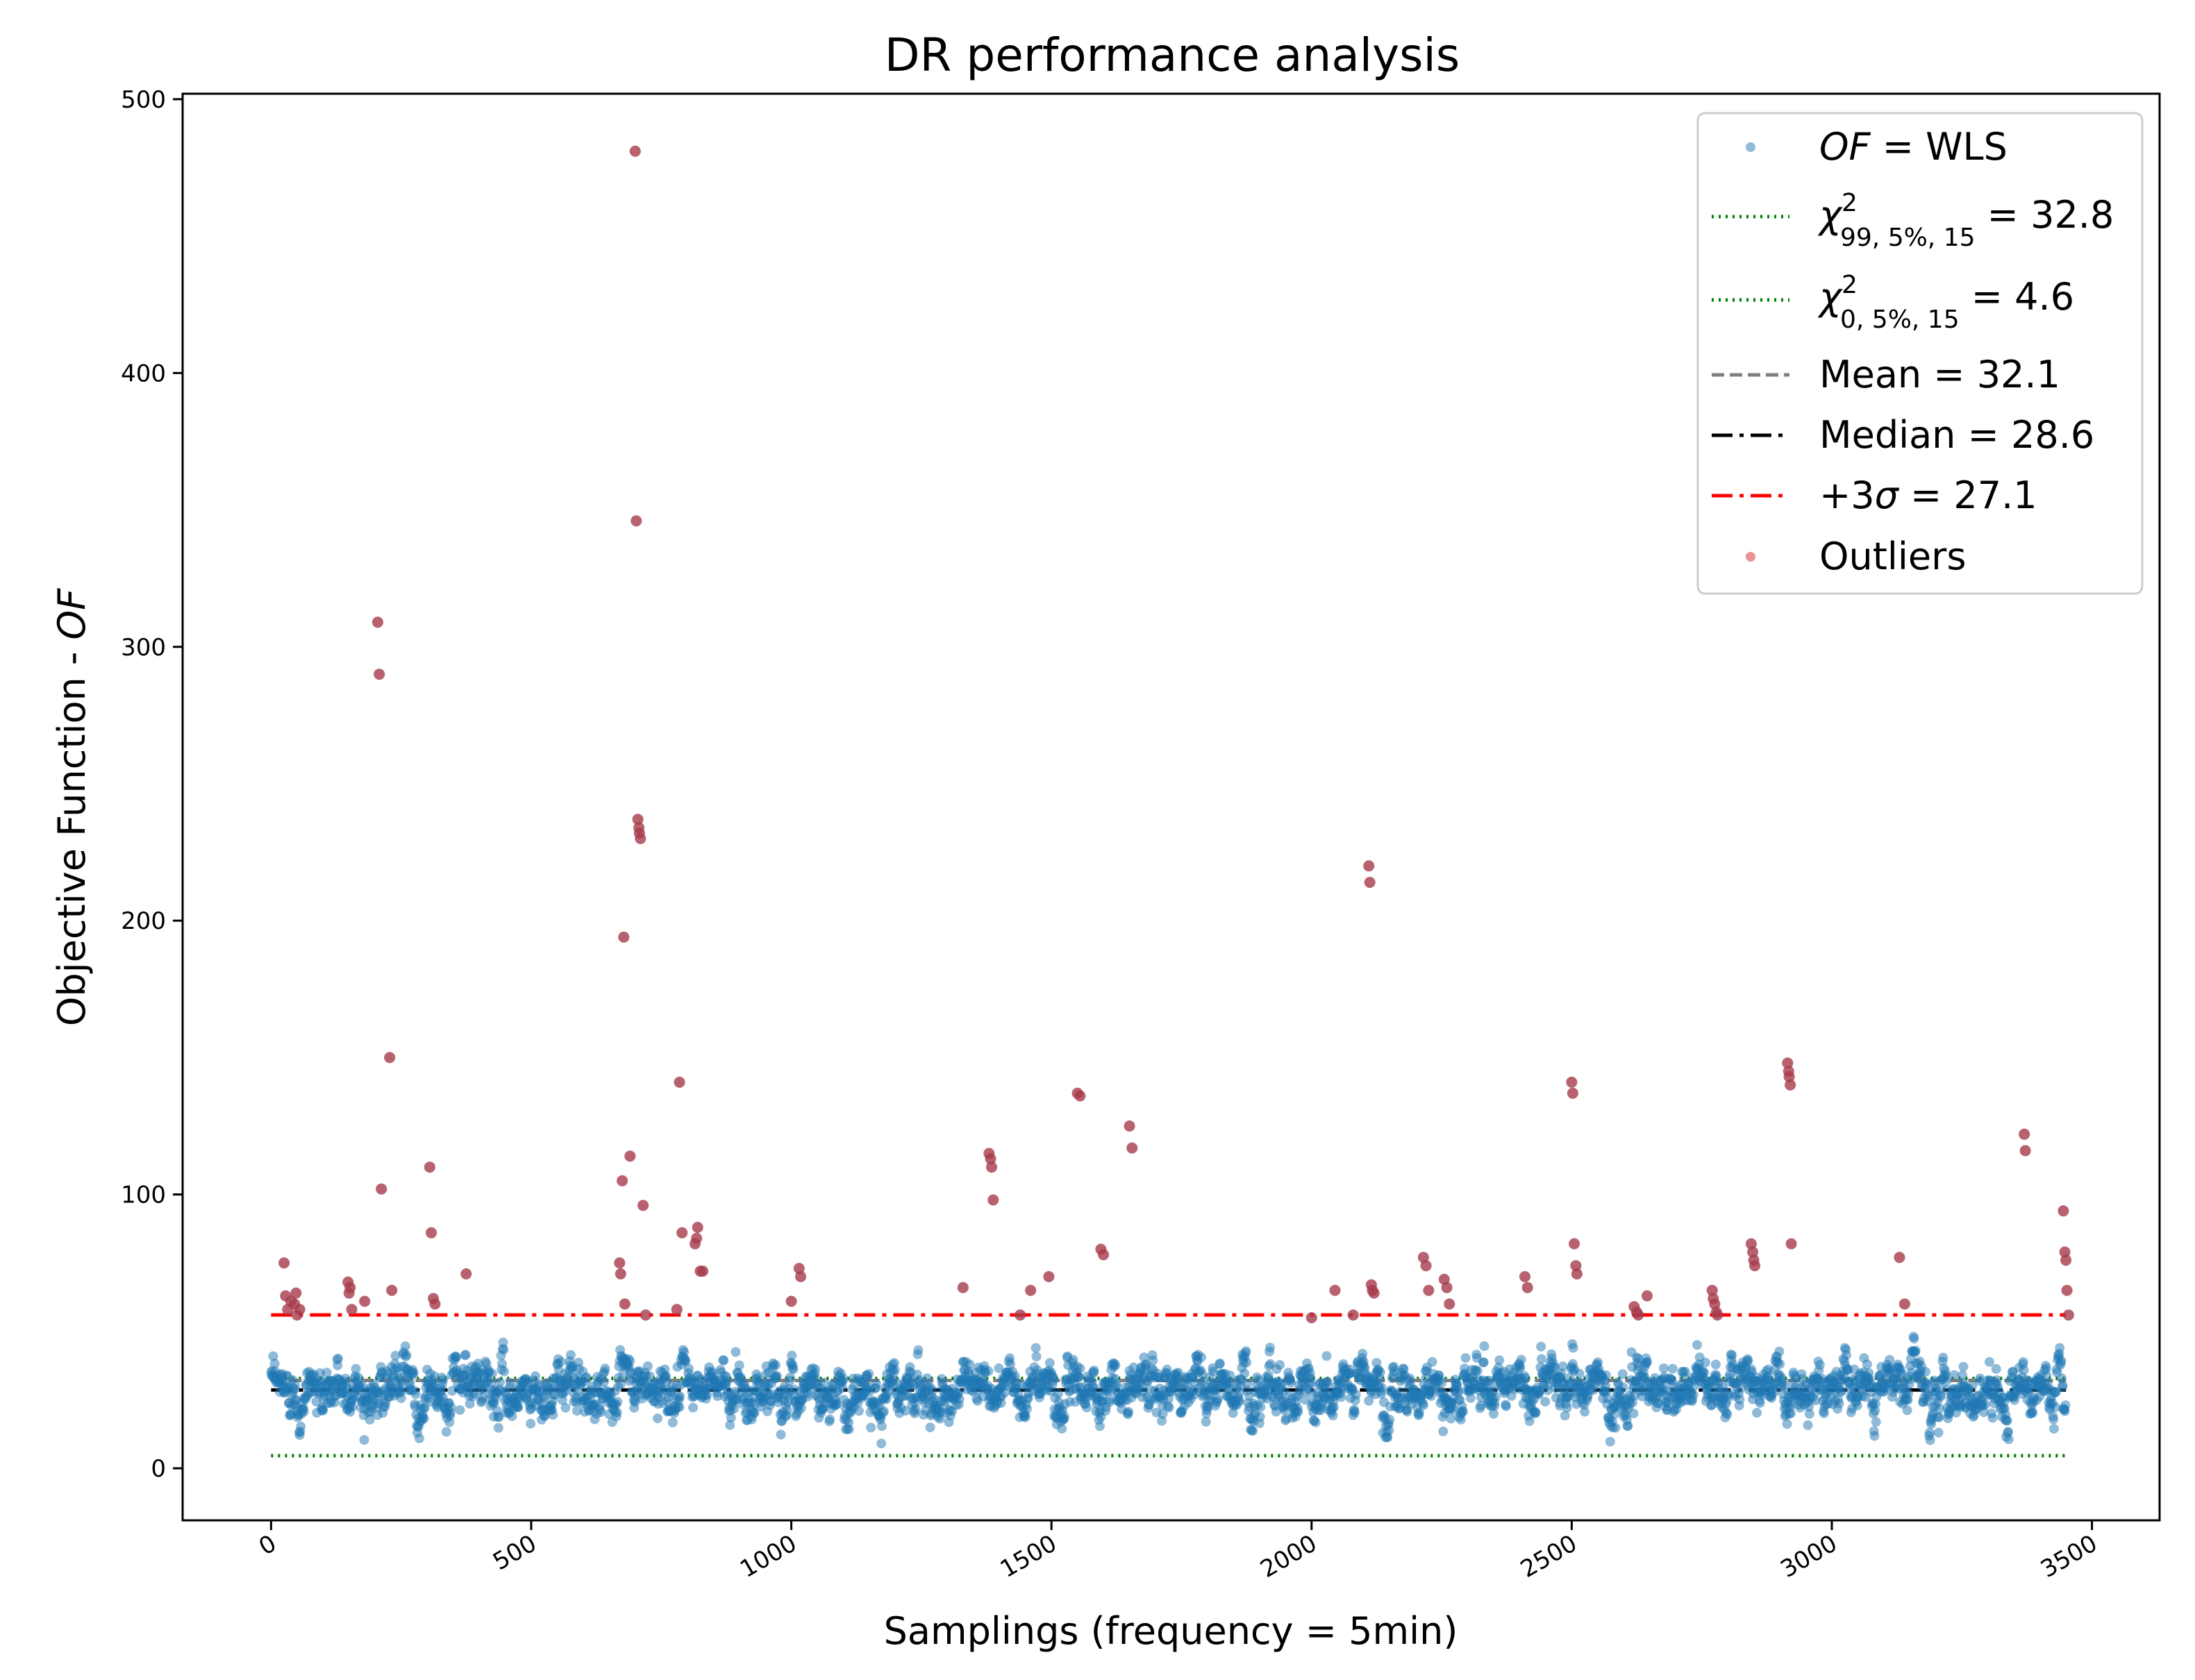 The width and height of the screenshot is (2195, 1680). I want to click on legend-sigma-value: = 27.1, so click(1967, 495).